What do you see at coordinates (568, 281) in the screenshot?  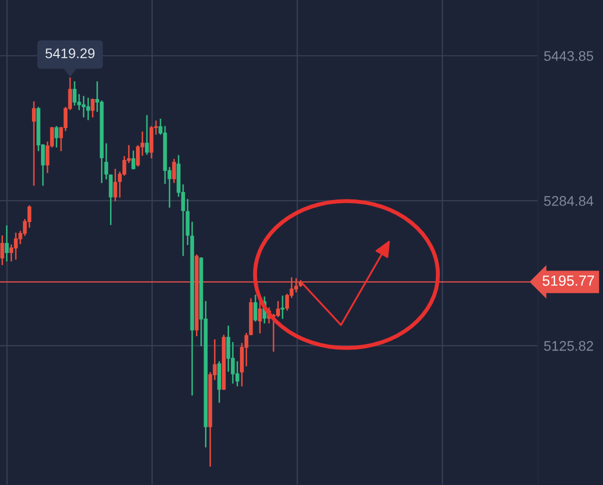 I see `ref-line-label: 5195.77` at bounding box center [568, 281].